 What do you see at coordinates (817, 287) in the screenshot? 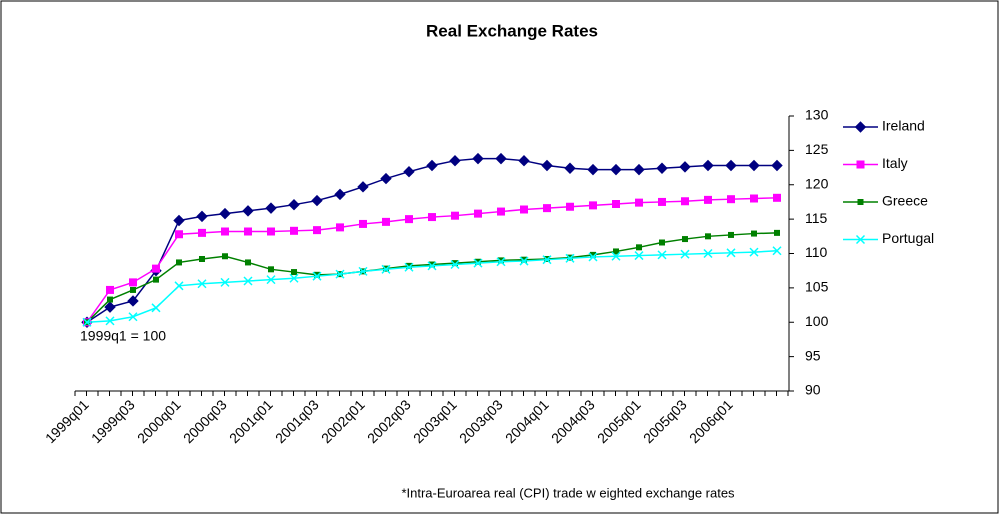
I see `y-tick-label: 105` at bounding box center [817, 287].